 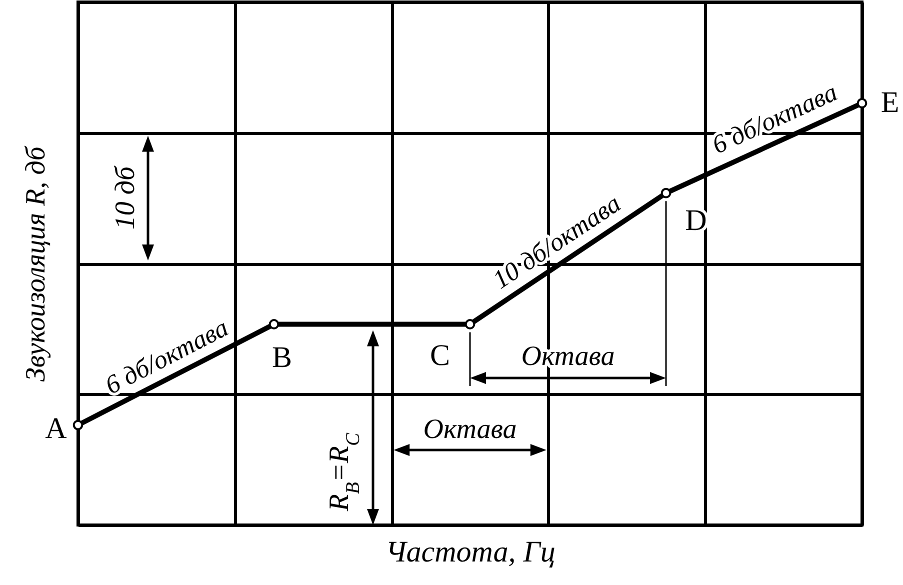 I want to click on text: E, so click(x=890, y=103).